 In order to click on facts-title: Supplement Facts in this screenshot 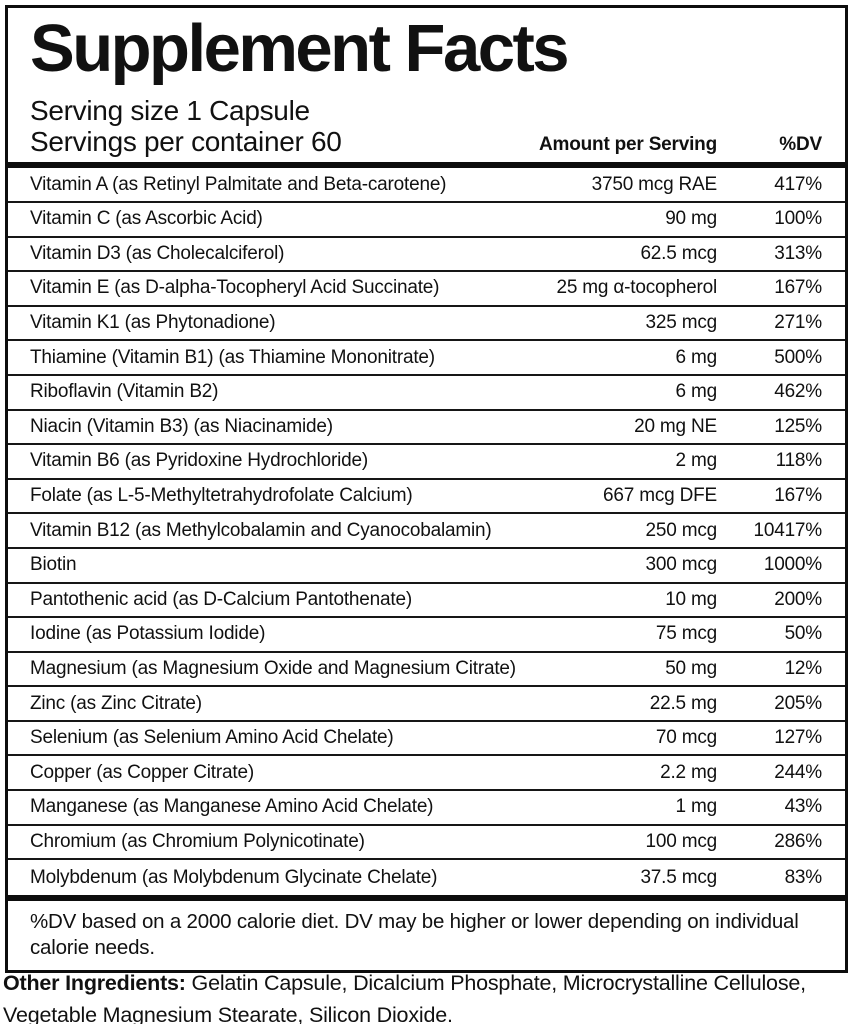, I will do `click(300, 48)`.